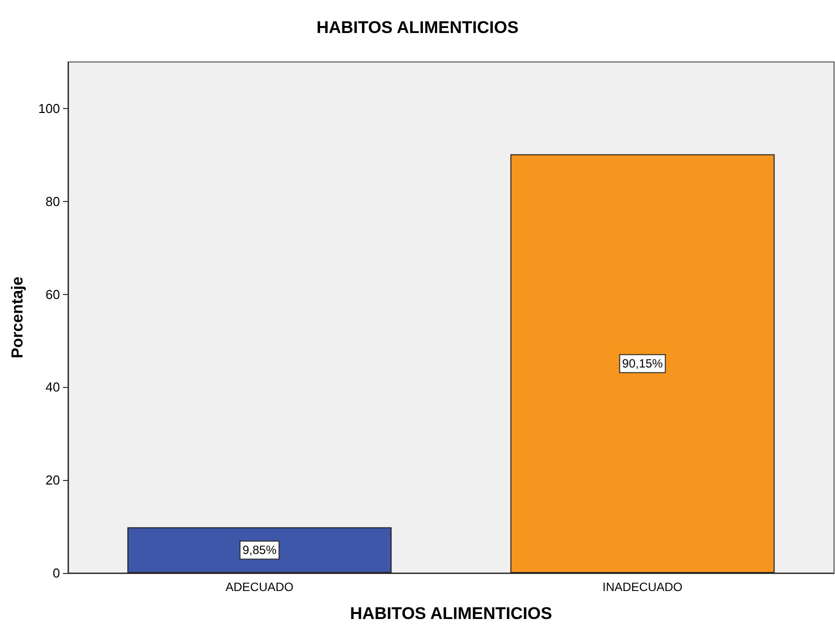 The width and height of the screenshot is (835, 635). What do you see at coordinates (53, 480) in the screenshot?
I see `y-tick-label: 20` at bounding box center [53, 480].